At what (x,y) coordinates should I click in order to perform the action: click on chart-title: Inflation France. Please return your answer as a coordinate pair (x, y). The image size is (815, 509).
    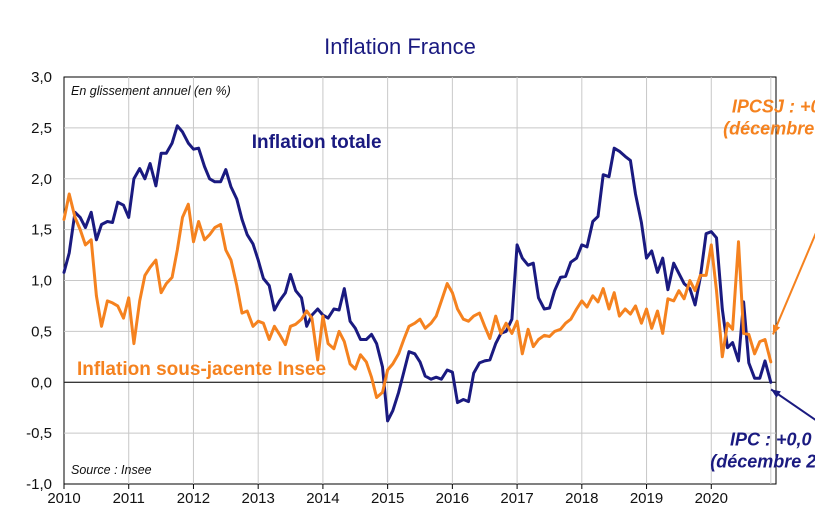
    Looking at the image, I should click on (400, 46).